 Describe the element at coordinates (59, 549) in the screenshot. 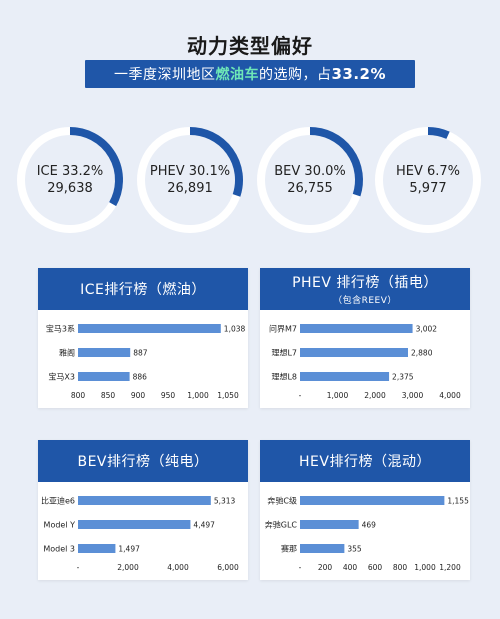

I see `category-label: Model 3` at that location.